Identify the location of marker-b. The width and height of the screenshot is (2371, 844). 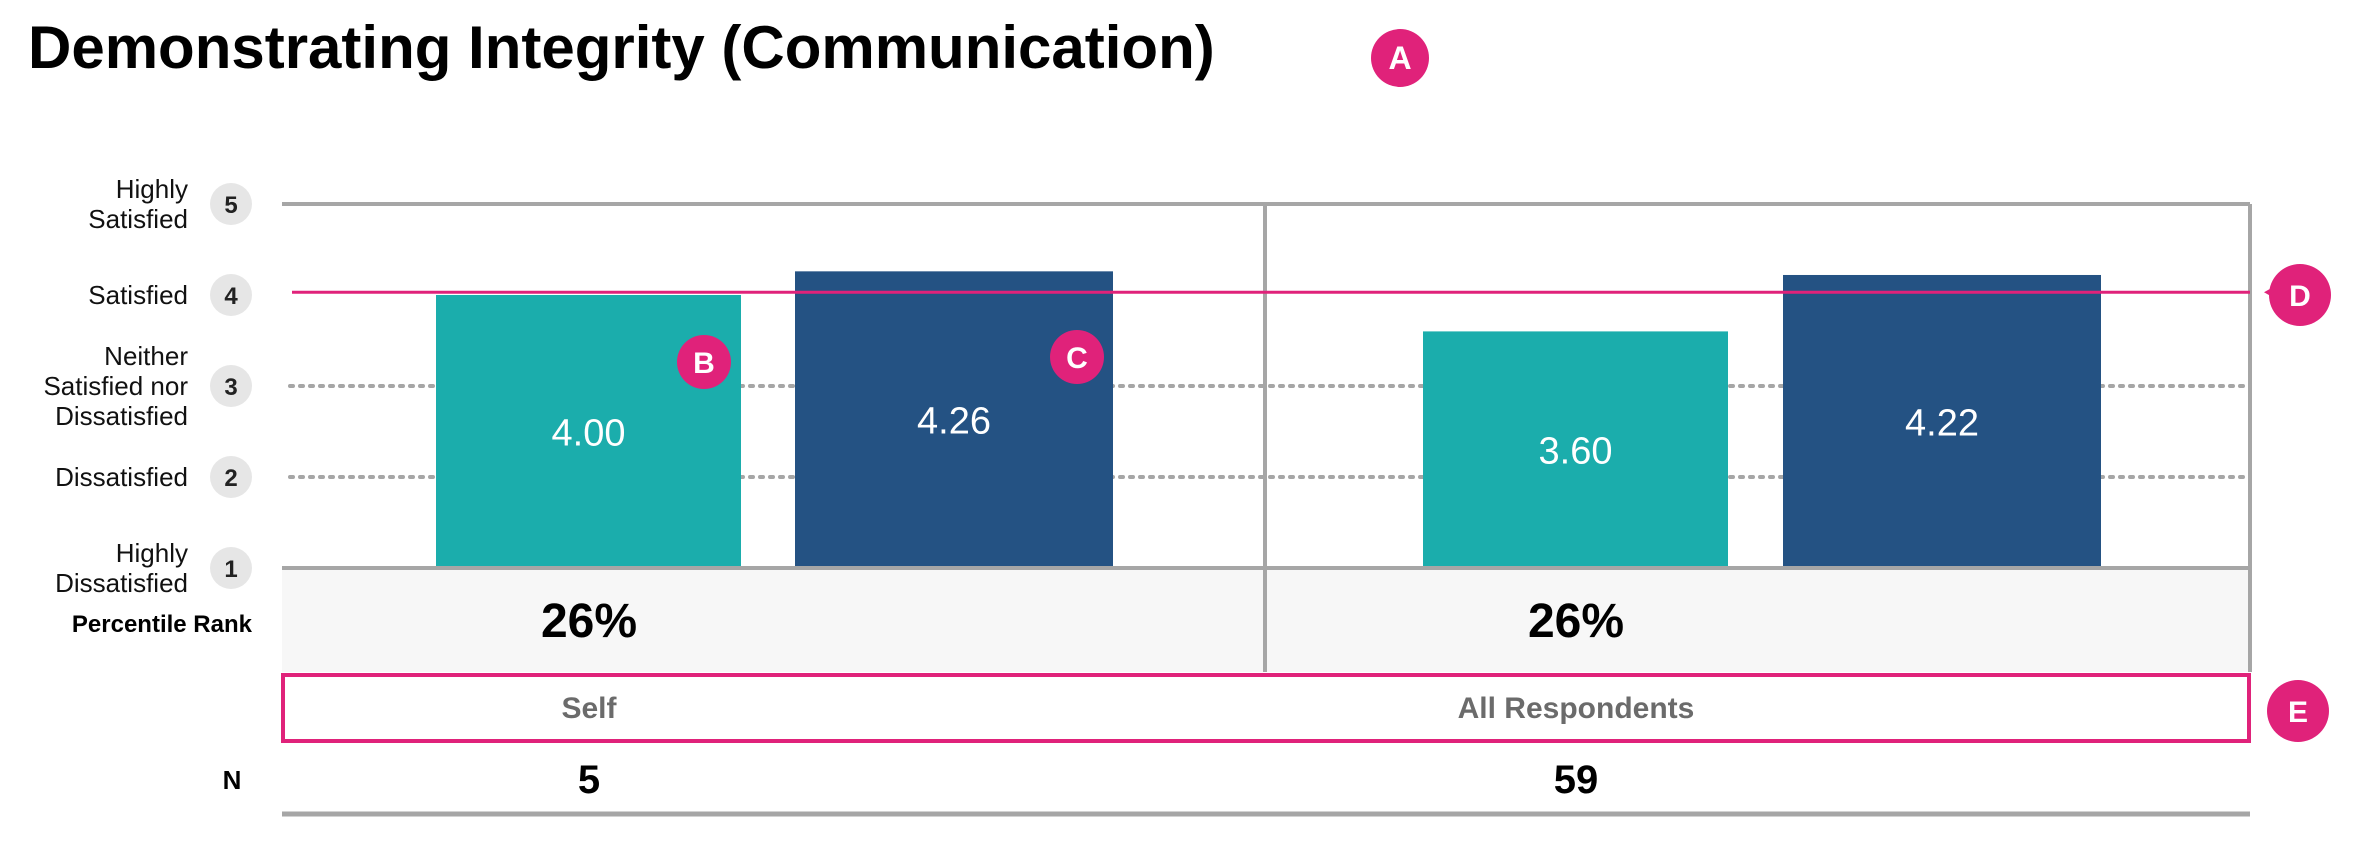
(704, 362).